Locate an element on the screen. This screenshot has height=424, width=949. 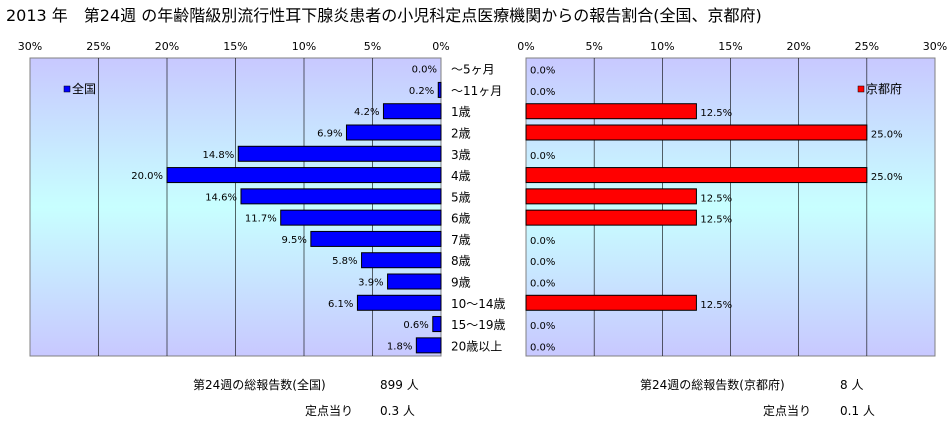
category-label: 7歳 is located at coordinates (461, 240).